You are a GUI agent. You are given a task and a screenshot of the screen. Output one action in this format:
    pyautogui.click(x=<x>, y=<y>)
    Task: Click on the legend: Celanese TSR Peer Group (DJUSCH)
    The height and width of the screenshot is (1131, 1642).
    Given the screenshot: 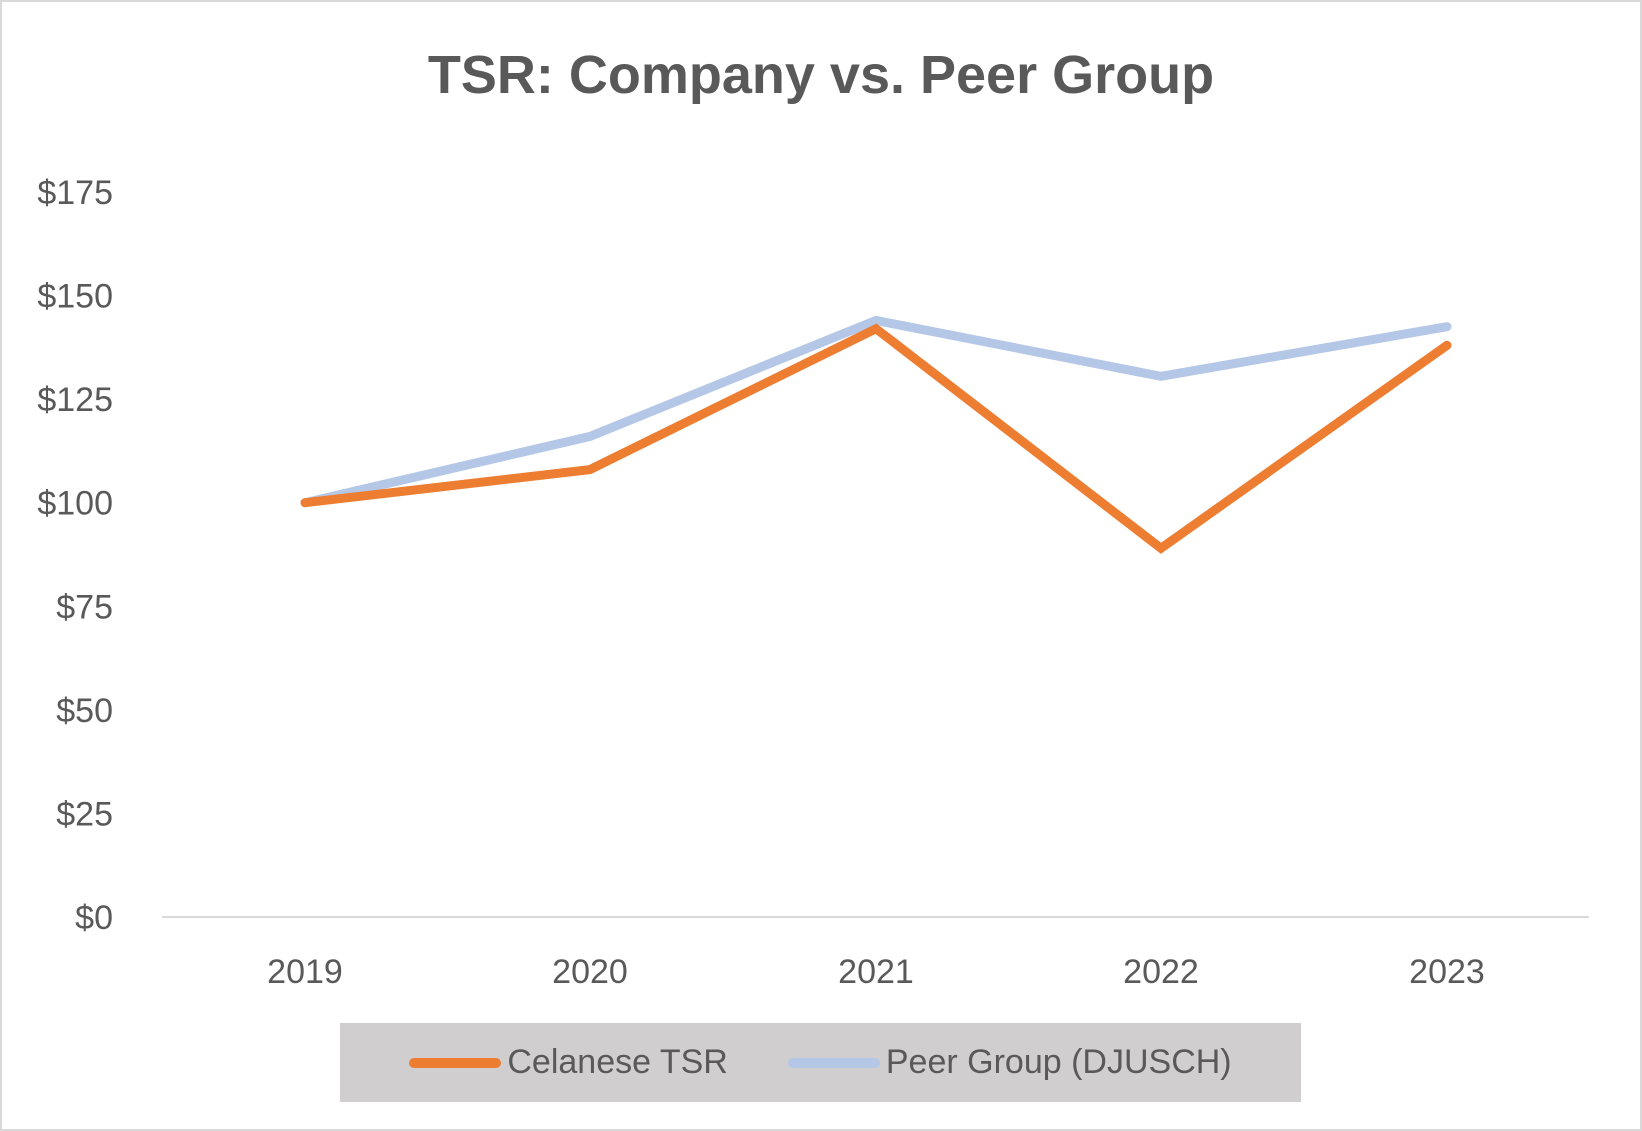 What is the action you would take?
    pyautogui.click(x=820, y=1062)
    